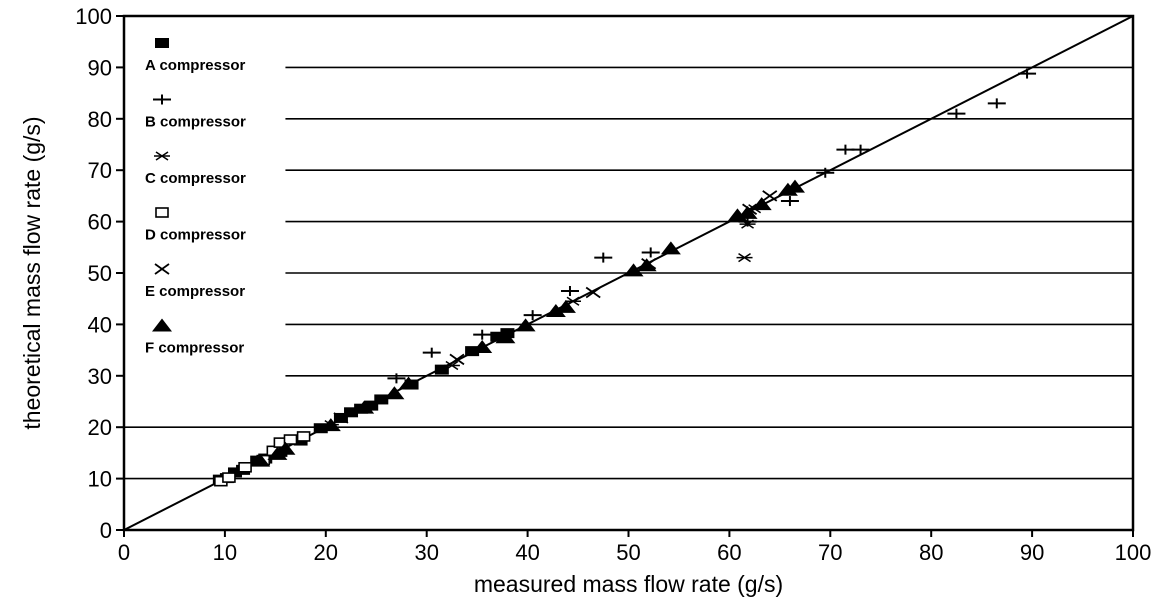 The image size is (1166, 605). Describe the element at coordinates (162, 156) in the screenshot. I see `legend-marker-asterisk` at that location.